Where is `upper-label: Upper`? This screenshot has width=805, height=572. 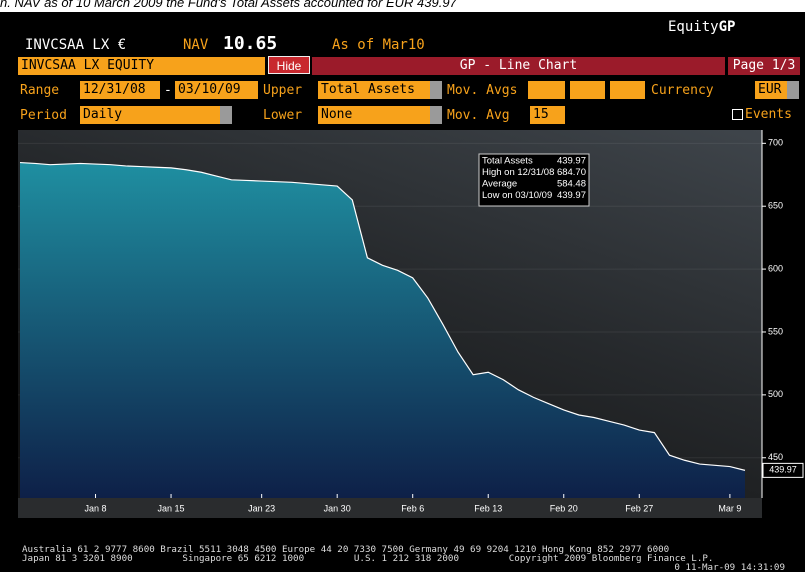
upper-label: Upper is located at coordinates (283, 90).